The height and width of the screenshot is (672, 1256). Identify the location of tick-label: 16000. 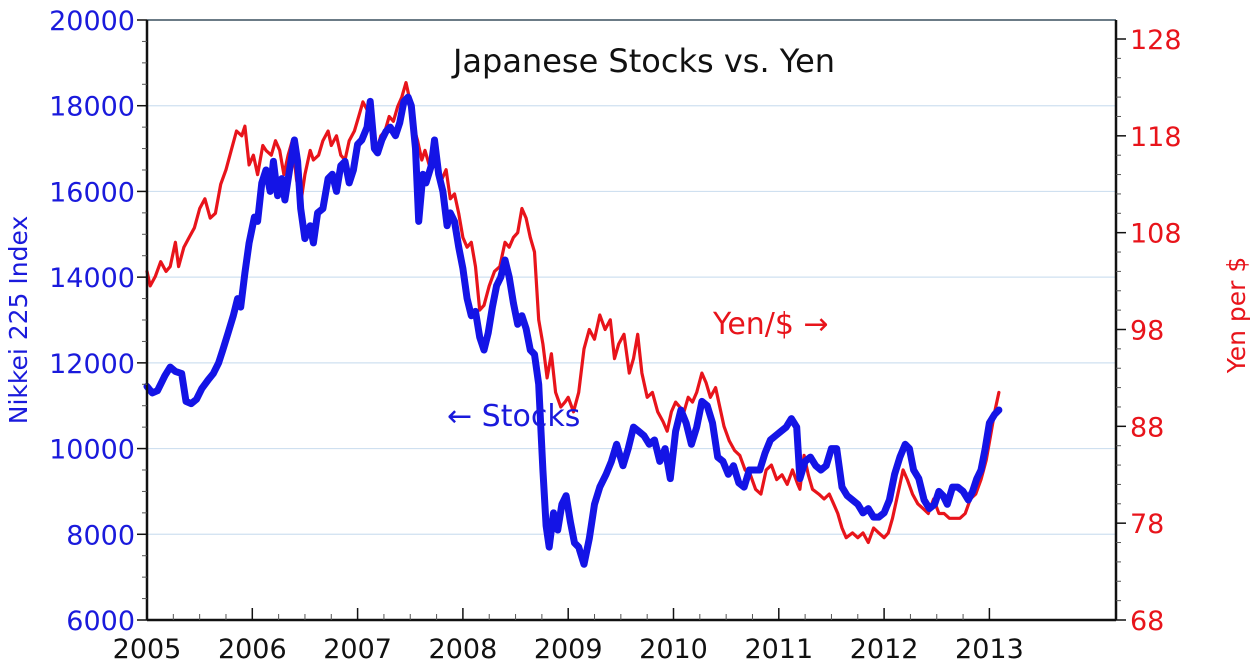
(92, 192).